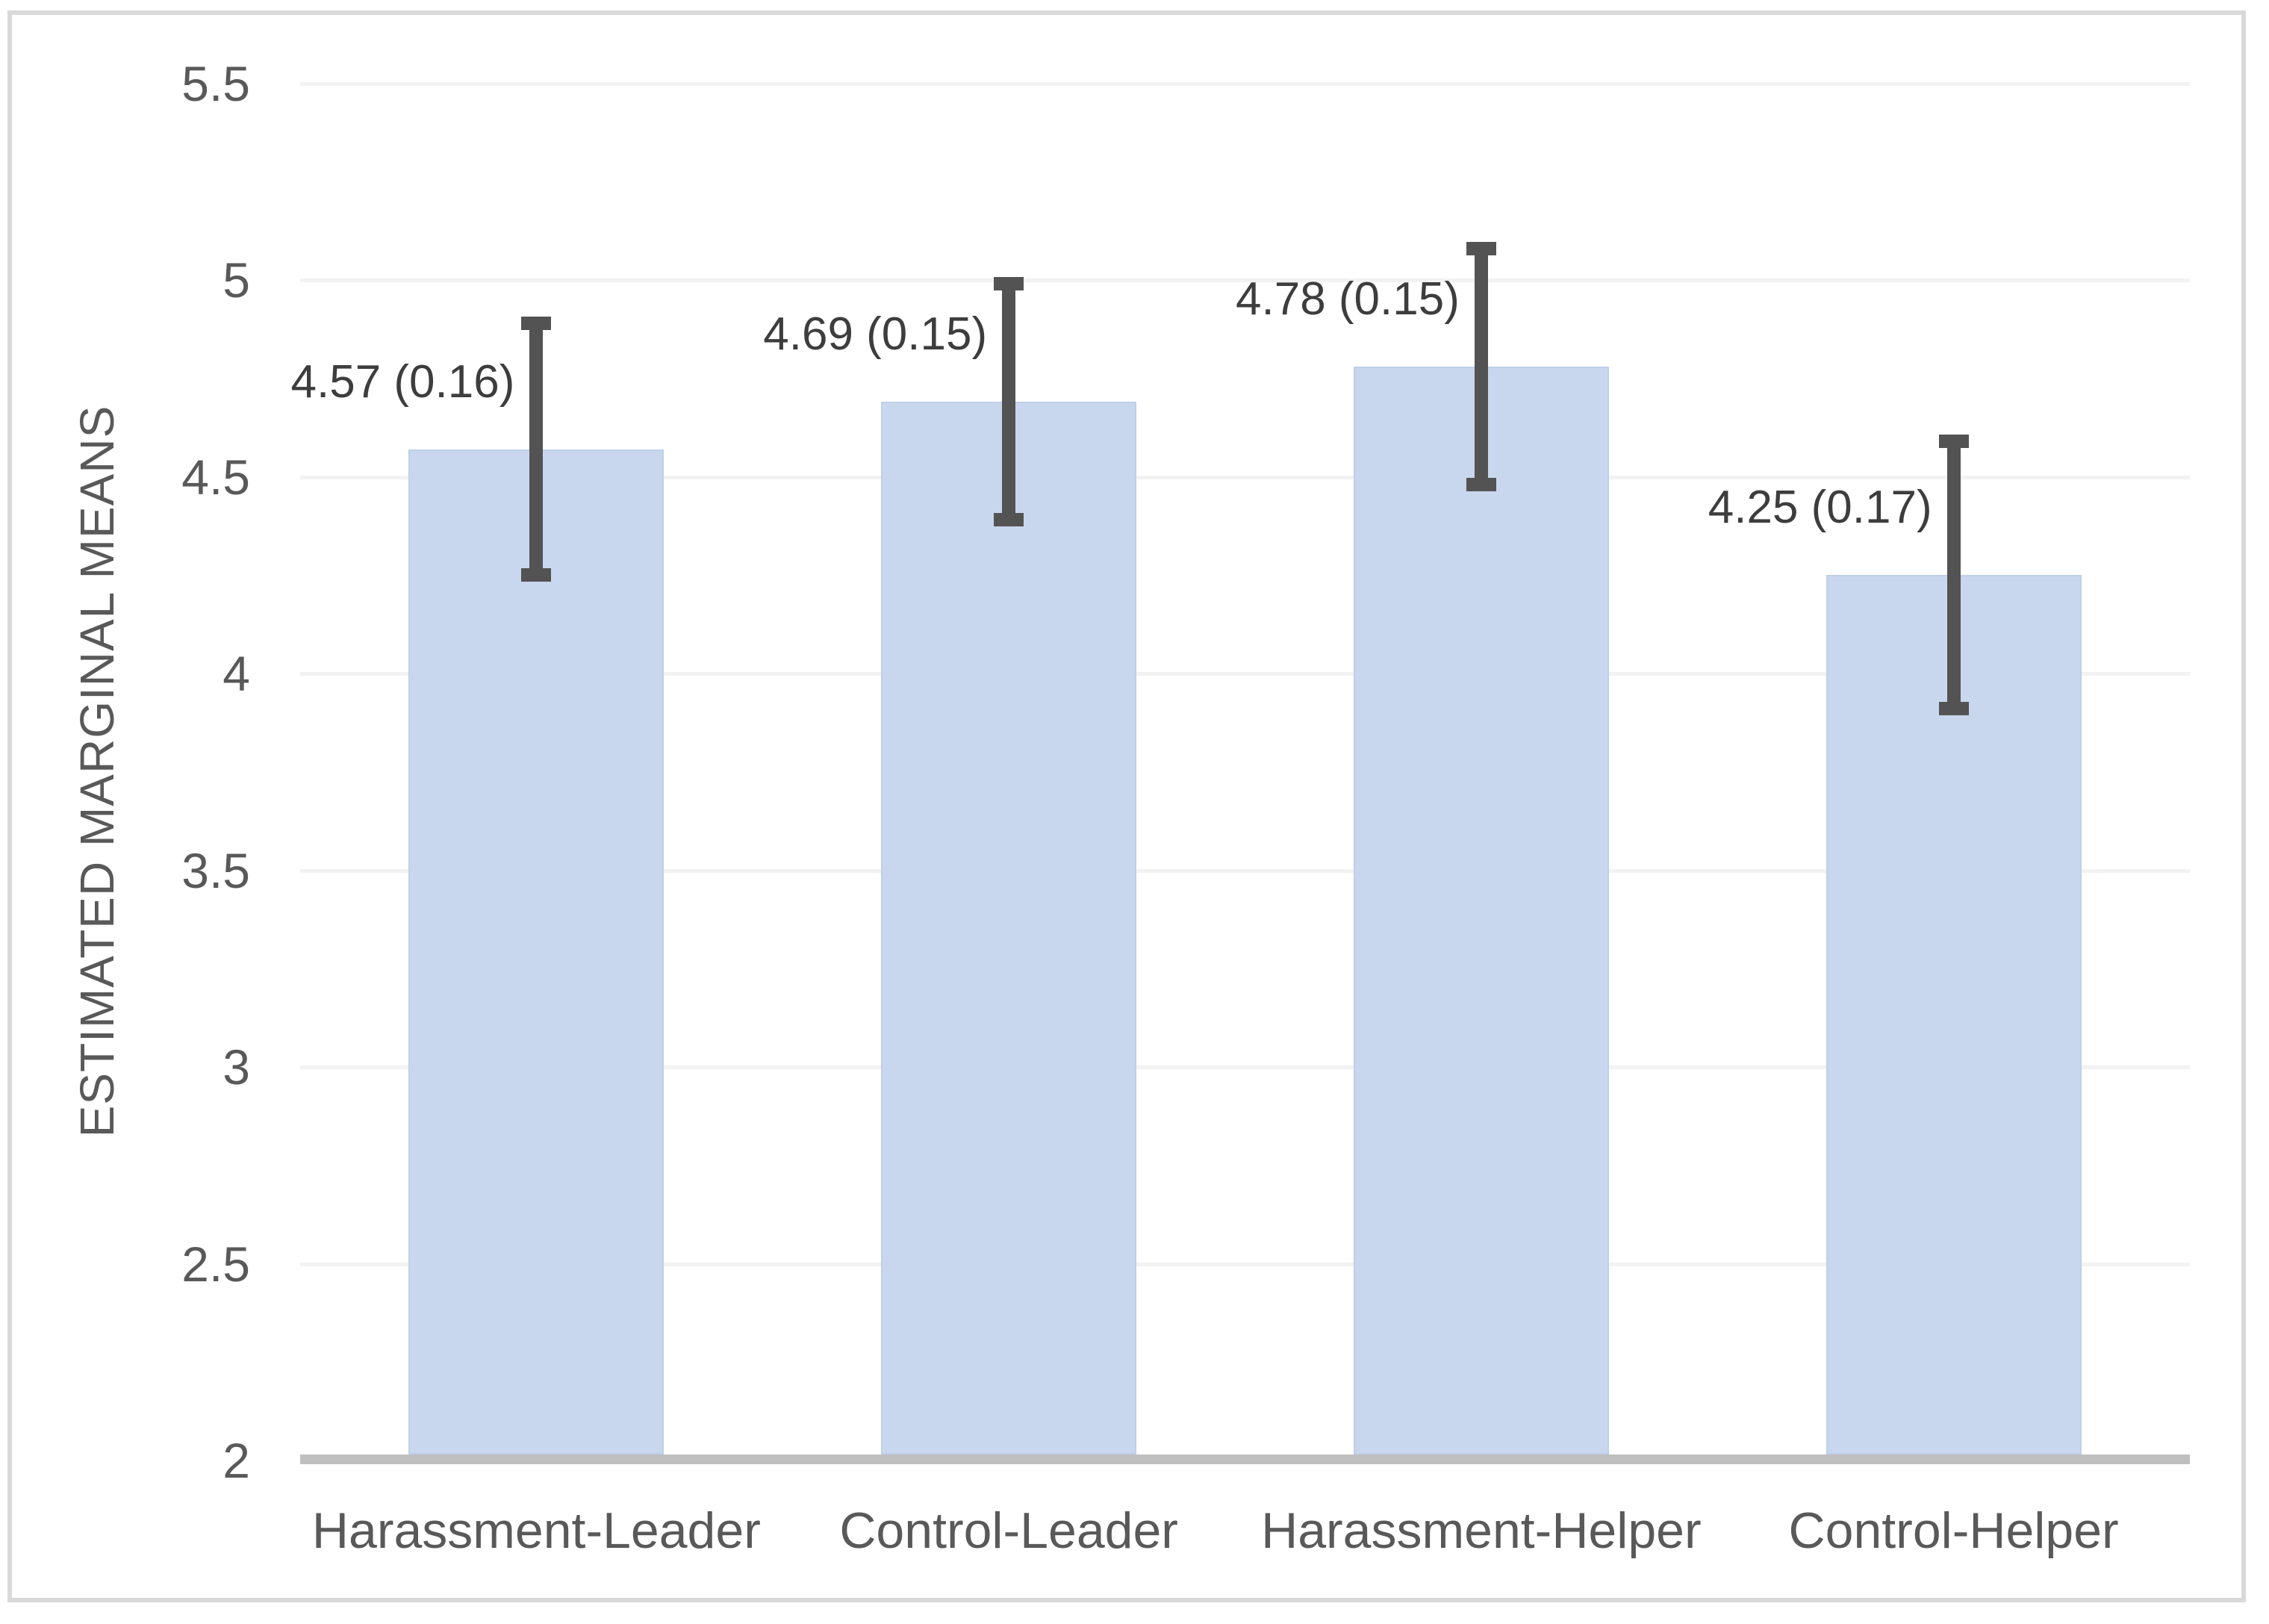 The width and height of the screenshot is (2269, 1624). Describe the element at coordinates (1953, 1531) in the screenshot. I see `x-category-label: Control-Helper` at that location.